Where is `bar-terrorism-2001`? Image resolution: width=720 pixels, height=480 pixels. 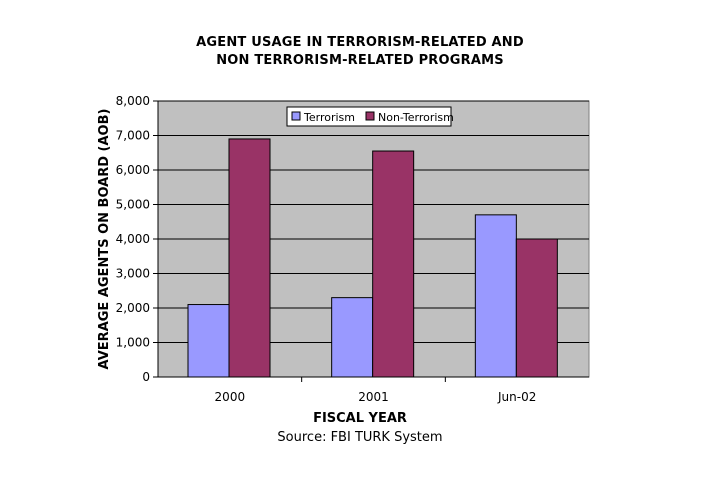 bar-terrorism-2001 is located at coordinates (352, 337).